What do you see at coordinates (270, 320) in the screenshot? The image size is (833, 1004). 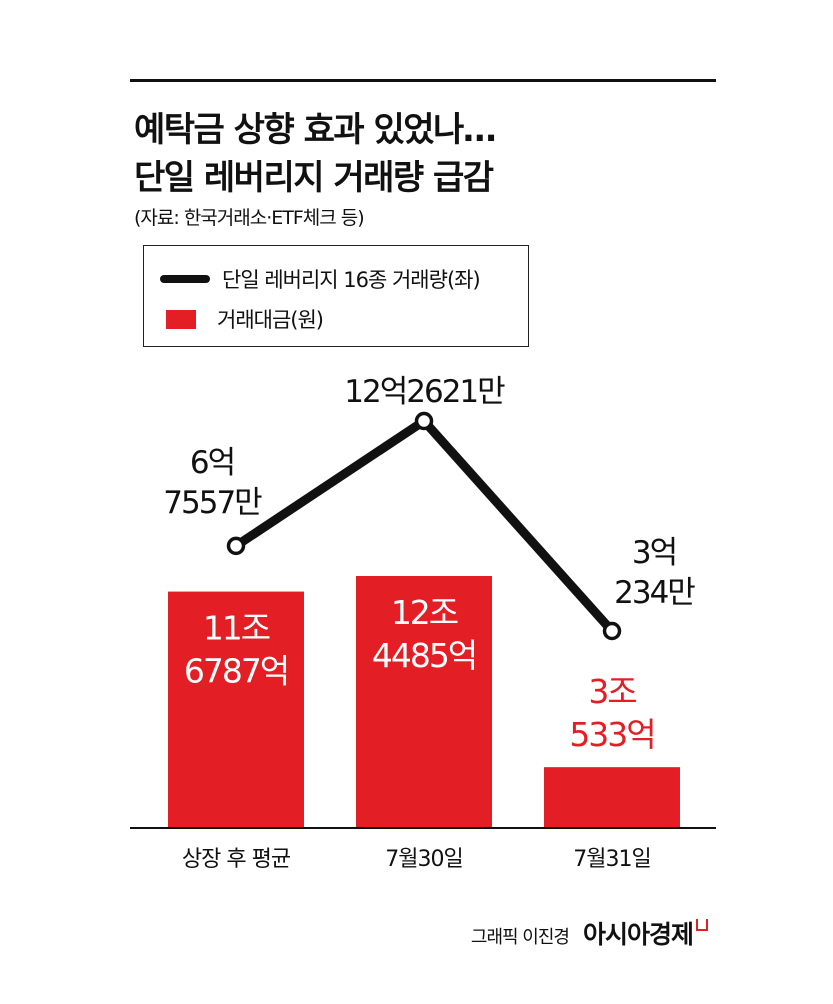 I see `legend-bar-label: 거래대금(원)` at bounding box center [270, 320].